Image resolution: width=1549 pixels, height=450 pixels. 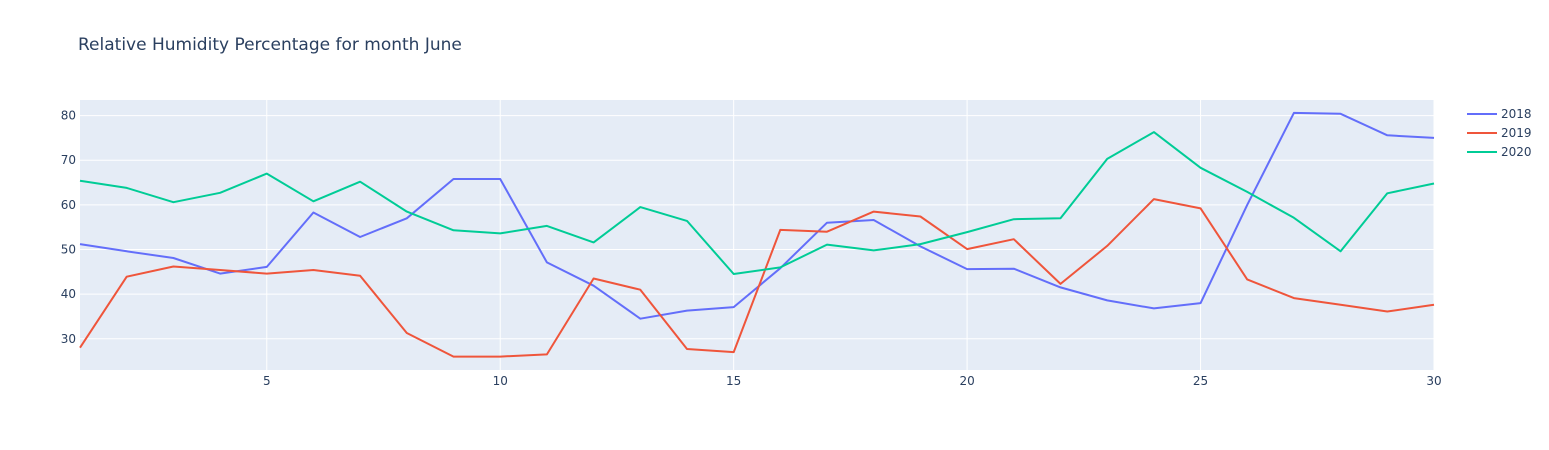 What do you see at coordinates (68, 339) in the screenshot?
I see `y-tick-label: 30` at bounding box center [68, 339].